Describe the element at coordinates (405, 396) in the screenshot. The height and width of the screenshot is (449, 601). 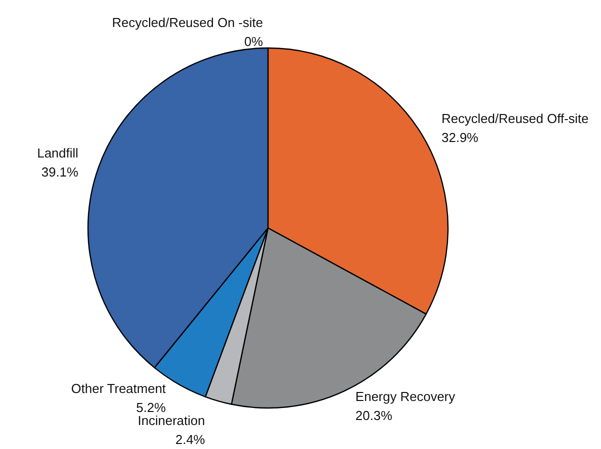
I see `slice-label: Energy Recovery` at that location.